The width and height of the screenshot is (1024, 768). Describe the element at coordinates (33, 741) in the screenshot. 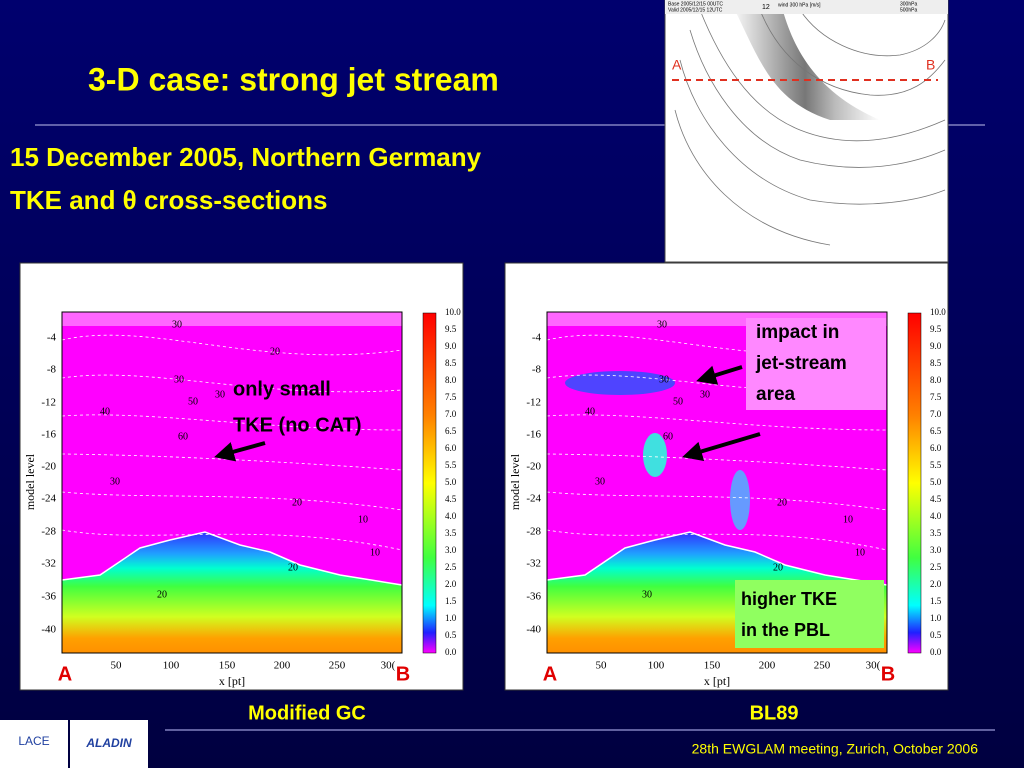

I see `logo-text: LACE` at that location.